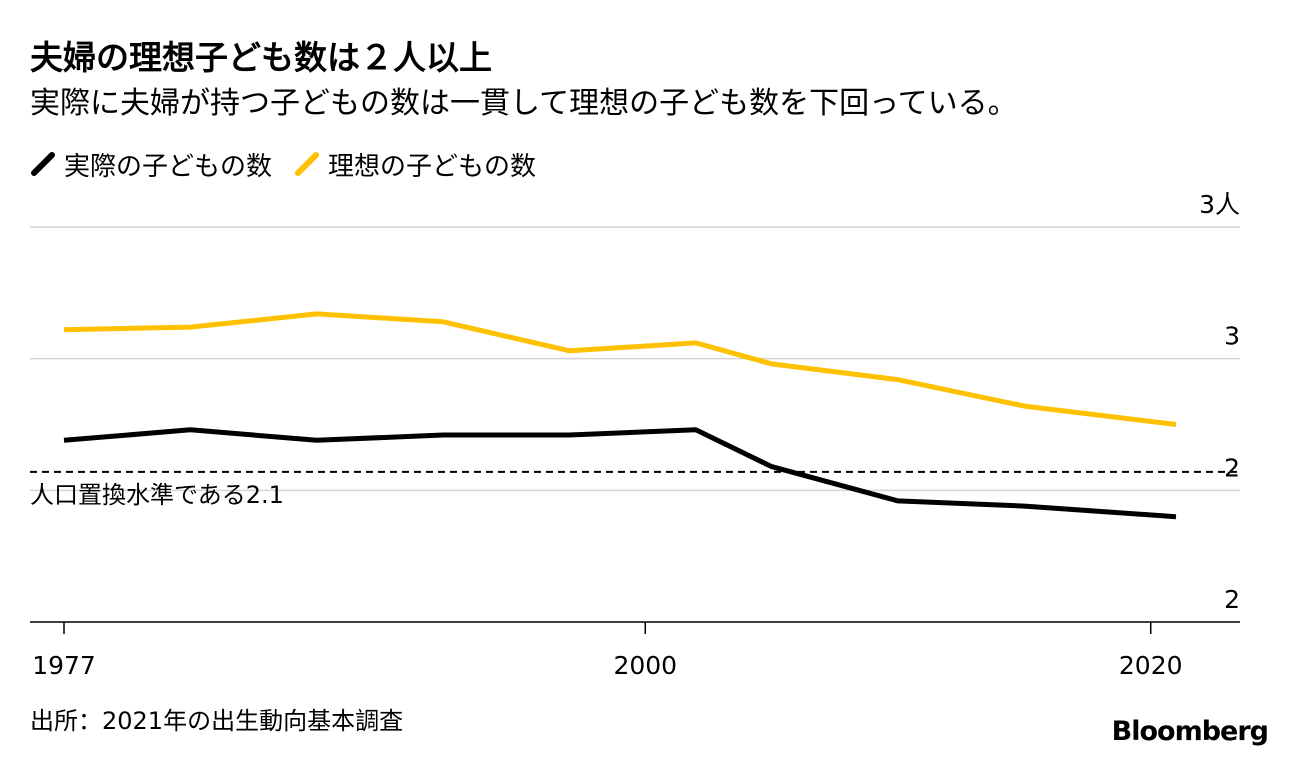  Describe the element at coordinates (261, 57) in the screenshot. I see `chart-title: 夫婦の理想子ども数は２人以上` at that location.